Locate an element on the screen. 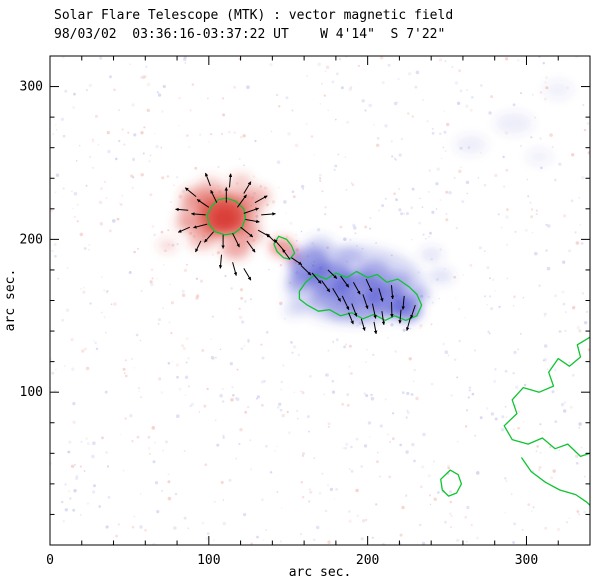  x-tick-label: 200 is located at coordinates (367, 560).